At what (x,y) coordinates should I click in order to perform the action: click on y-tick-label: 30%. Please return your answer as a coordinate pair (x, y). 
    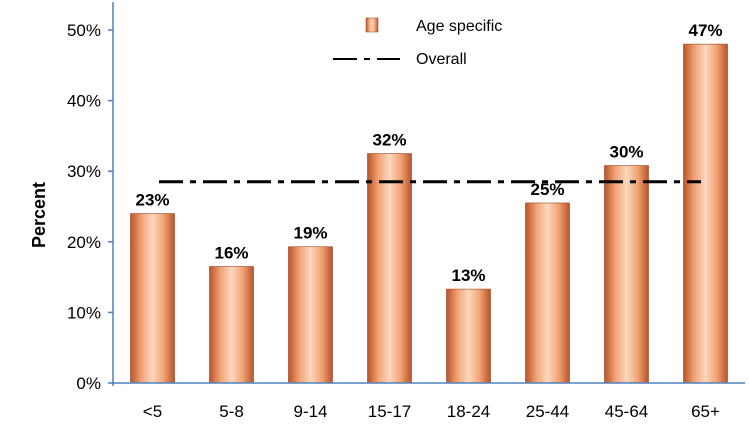
    Looking at the image, I should click on (84, 171).